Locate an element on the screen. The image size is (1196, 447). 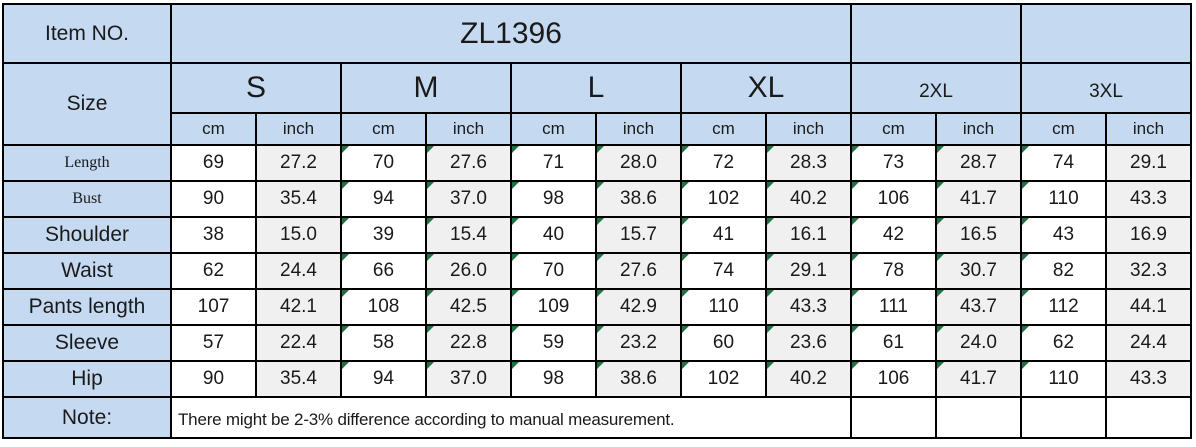
size-header-l-label: L is located at coordinates (596, 87).